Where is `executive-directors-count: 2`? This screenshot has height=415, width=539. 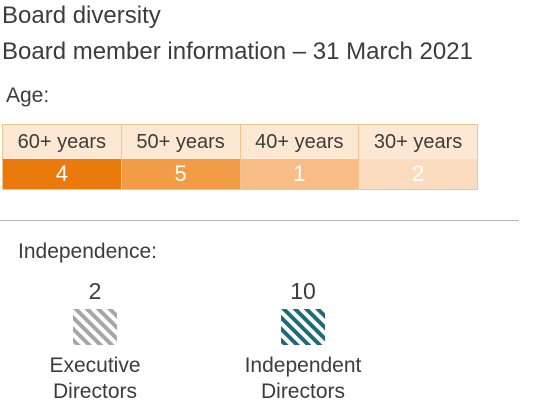 executive-directors-count: 2 is located at coordinates (95, 291).